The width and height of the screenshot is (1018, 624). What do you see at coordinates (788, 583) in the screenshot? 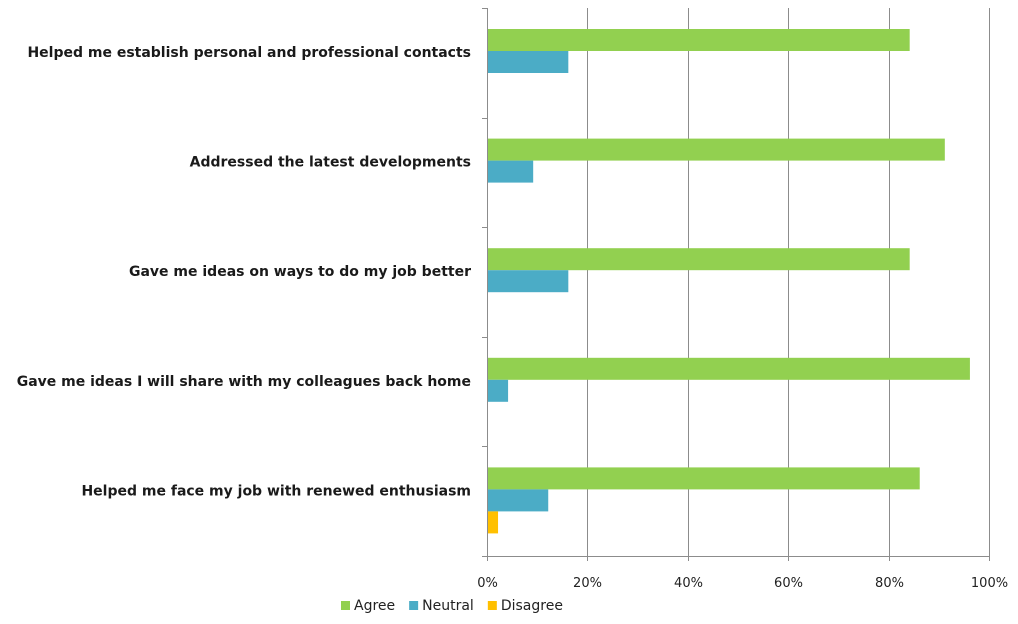
I see `x-tick-label: 60%` at bounding box center [788, 583].